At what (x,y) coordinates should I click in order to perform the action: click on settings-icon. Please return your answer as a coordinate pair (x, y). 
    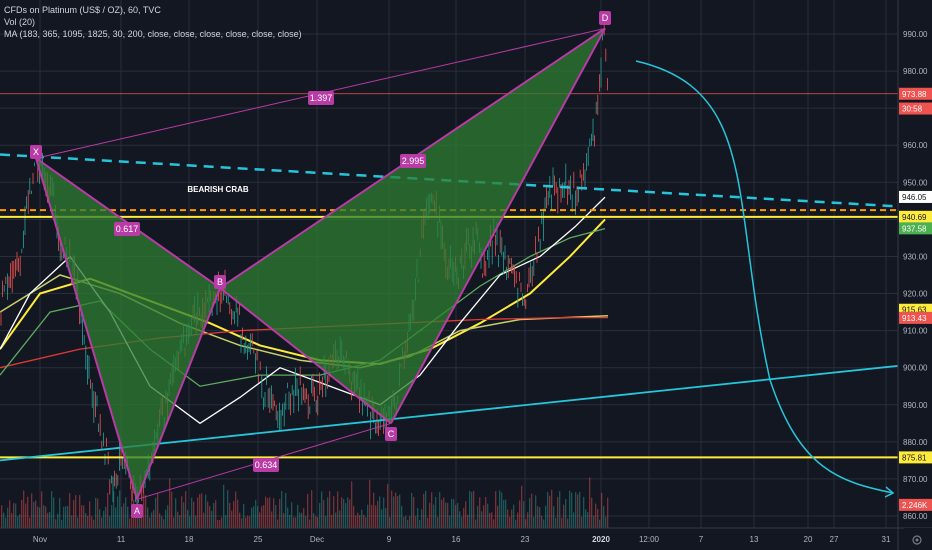
    Looking at the image, I should click on (917, 540).